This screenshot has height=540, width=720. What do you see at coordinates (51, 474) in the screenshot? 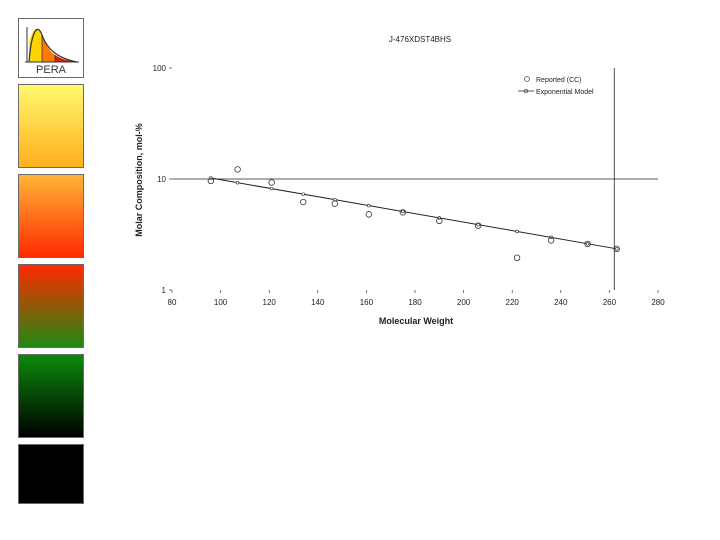
I see `color-band-black` at bounding box center [51, 474].